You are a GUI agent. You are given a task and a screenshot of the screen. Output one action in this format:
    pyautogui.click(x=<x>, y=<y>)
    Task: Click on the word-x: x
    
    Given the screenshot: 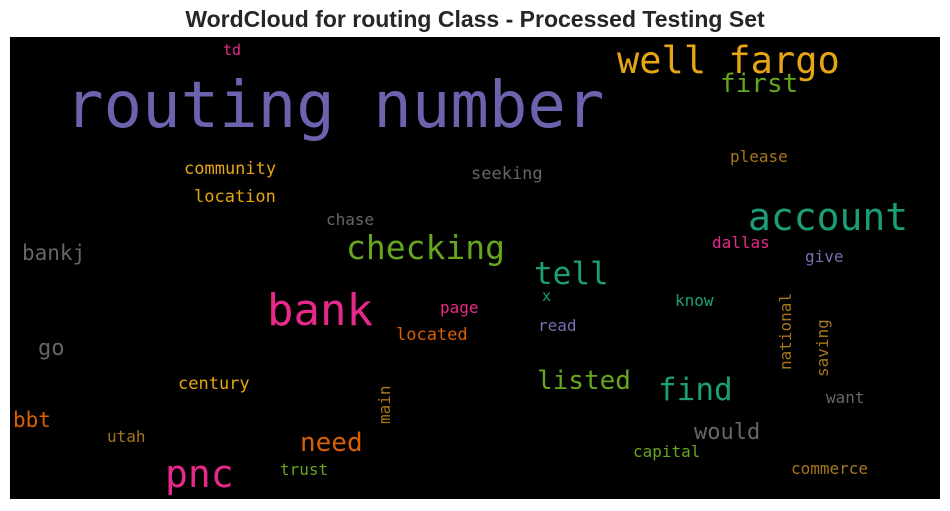 What is the action you would take?
    pyautogui.click(x=546, y=296)
    